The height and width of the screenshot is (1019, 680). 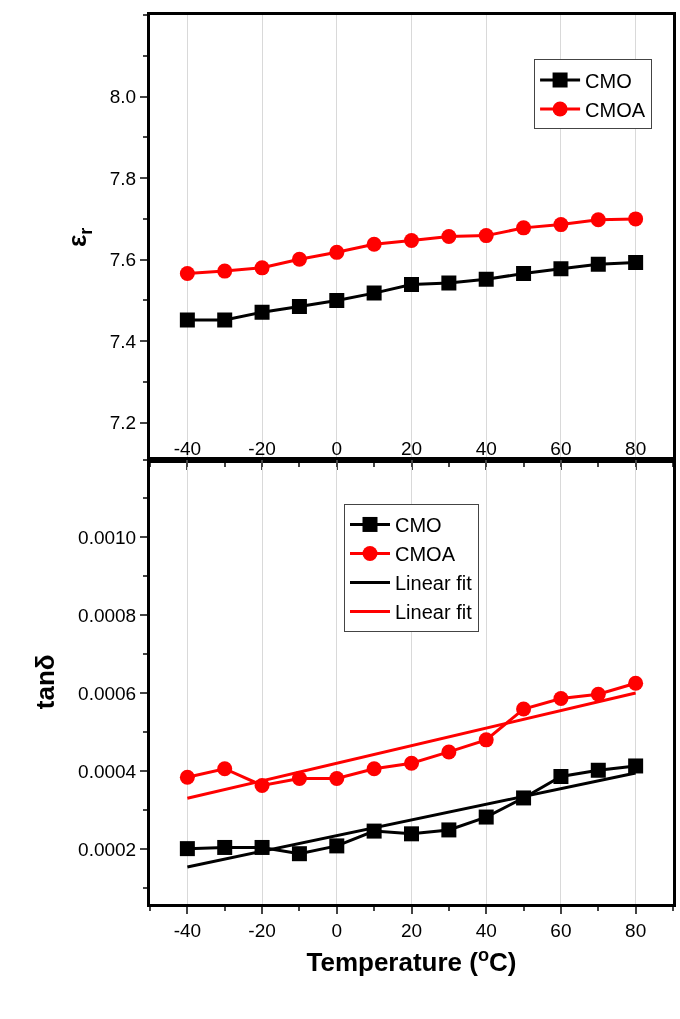 What do you see at coordinates (45, 682) in the screenshot?
I see `y-axis-title: tanδ` at bounding box center [45, 682].